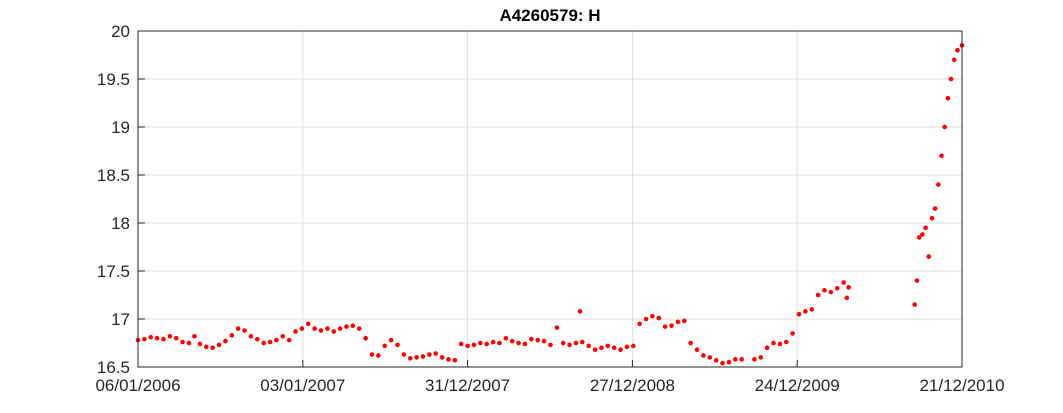 This screenshot has width=1063, height=413. What do you see at coordinates (113, 367) in the screenshot?
I see `y-tick-label: 16.5` at bounding box center [113, 367].